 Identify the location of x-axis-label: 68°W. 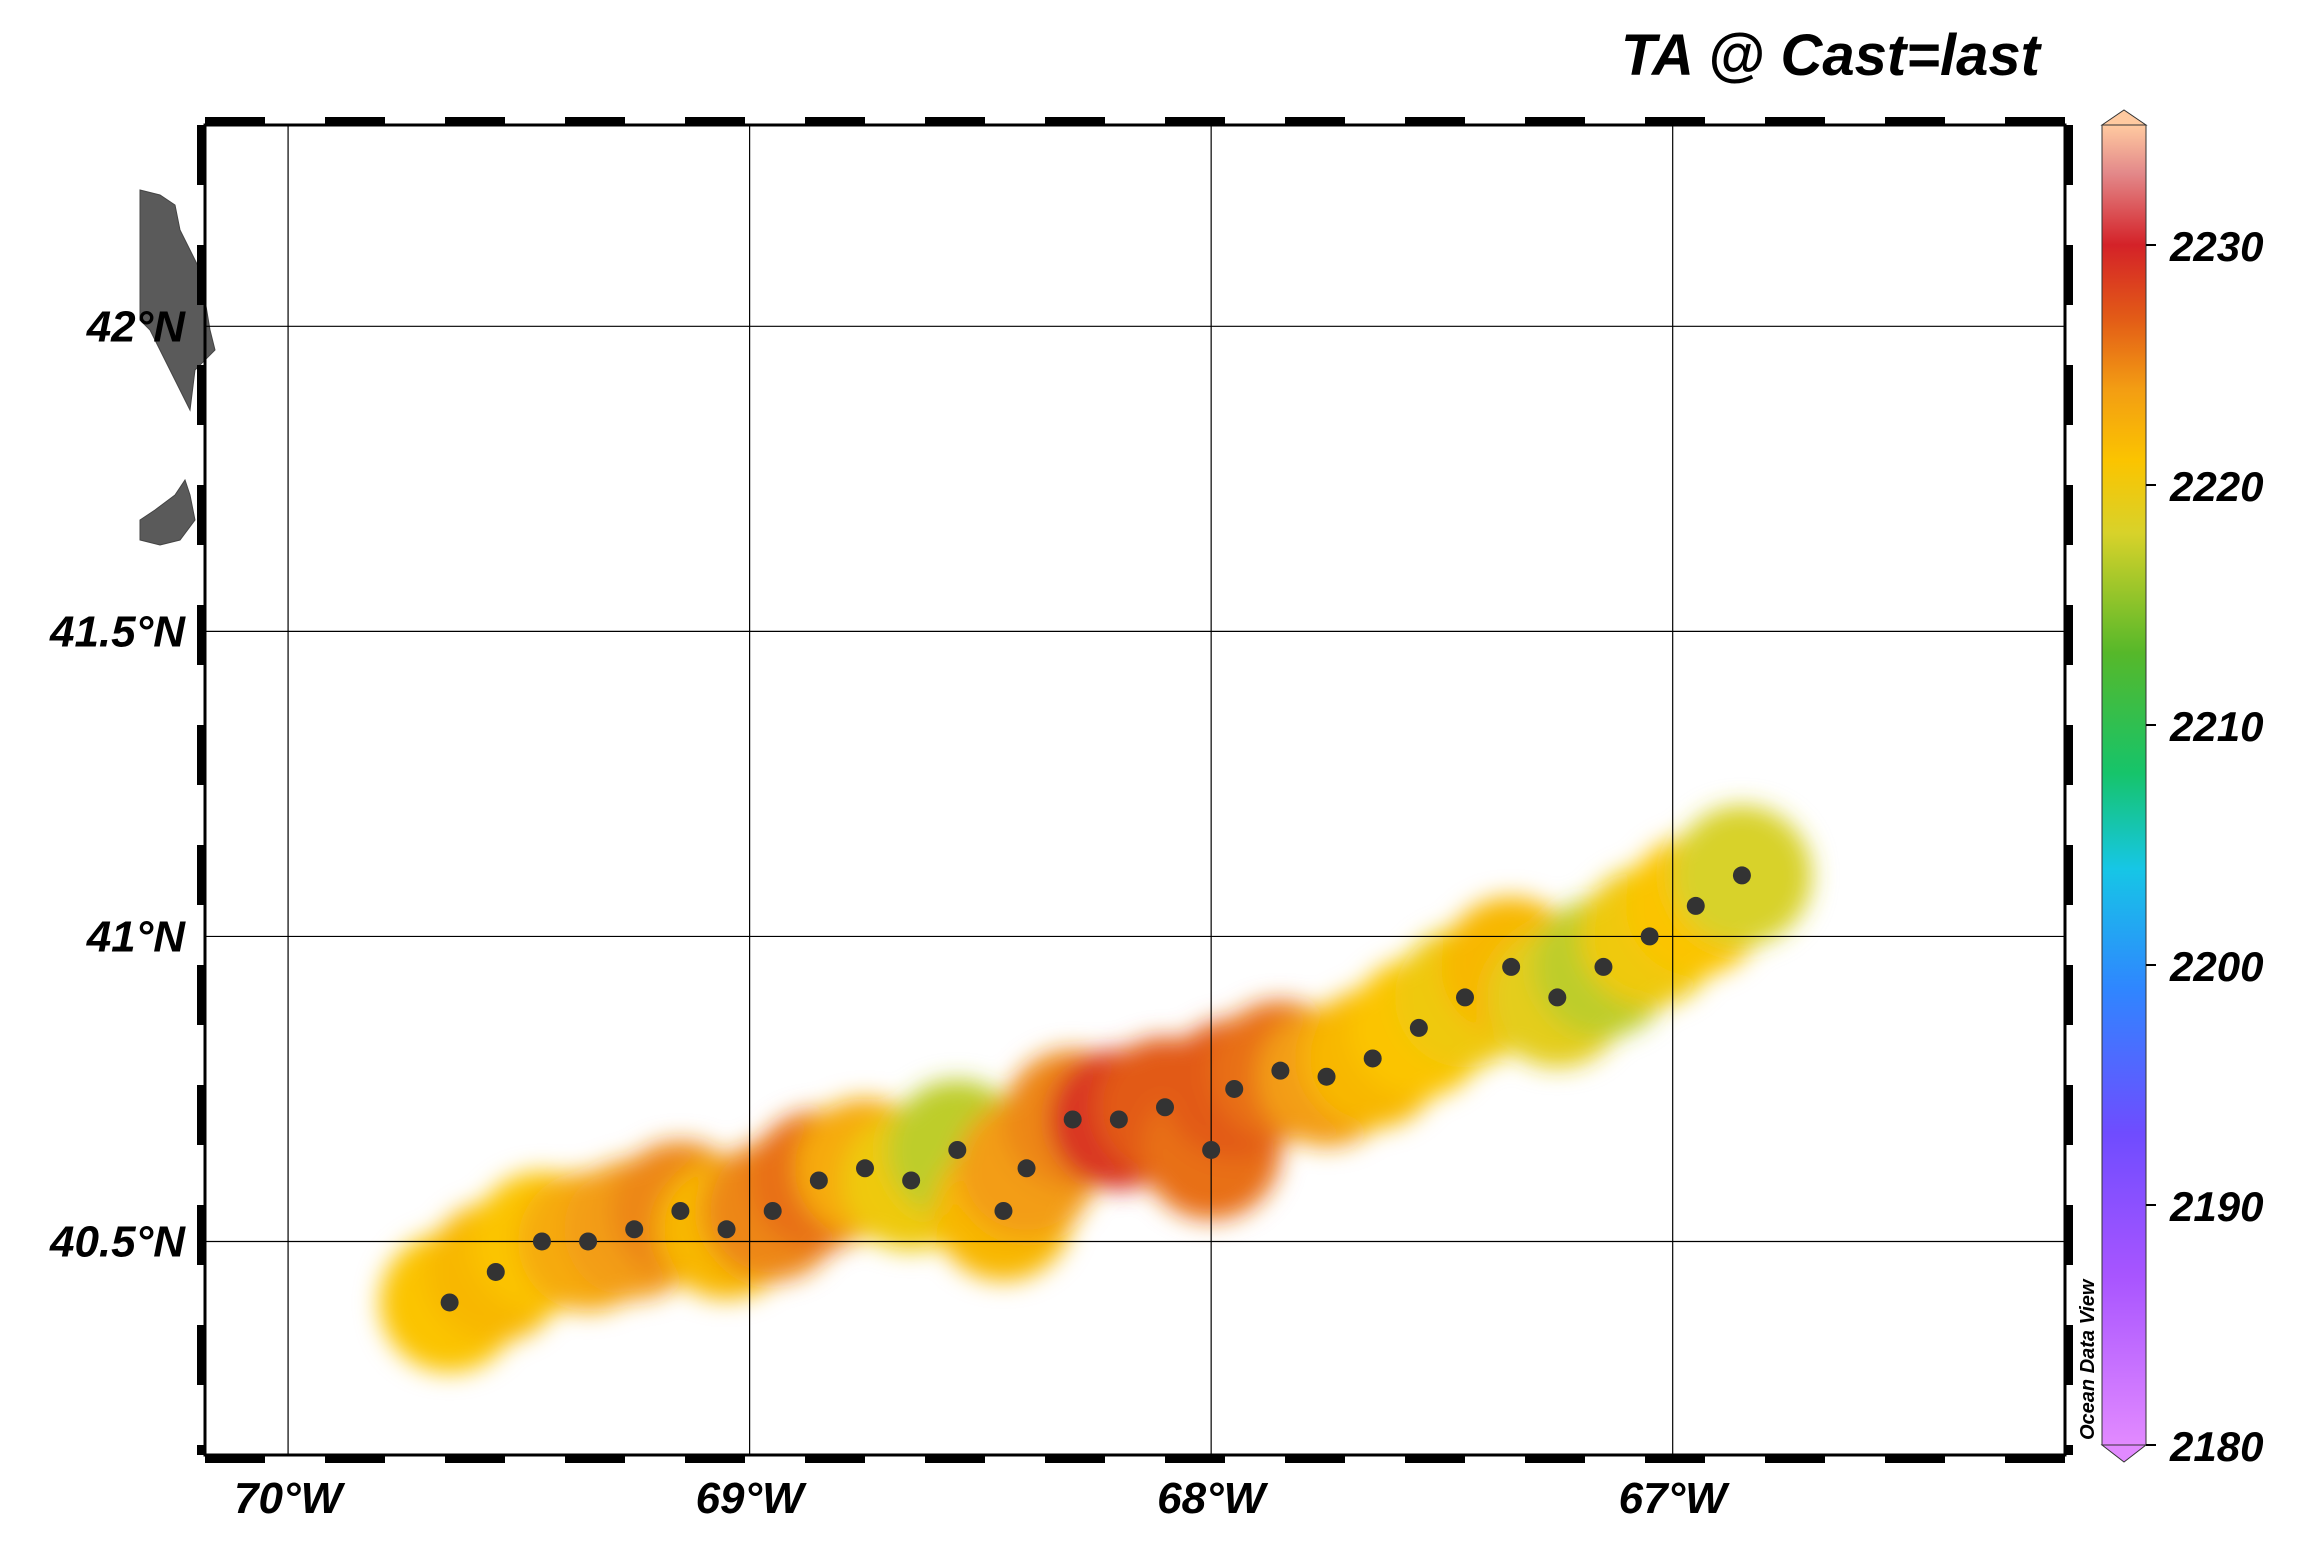
(1213, 1498).